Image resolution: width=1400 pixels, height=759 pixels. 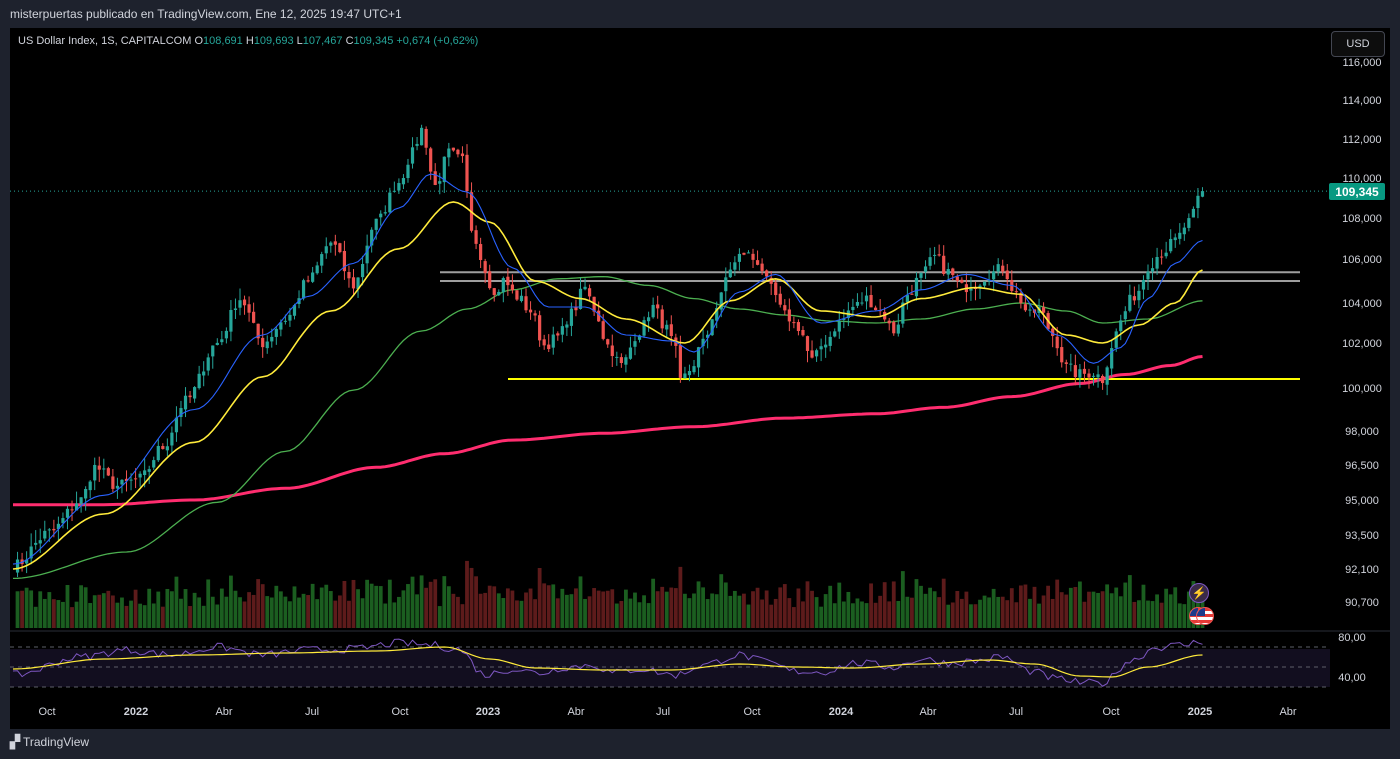 I want to click on close-label: C, so click(x=349, y=41).